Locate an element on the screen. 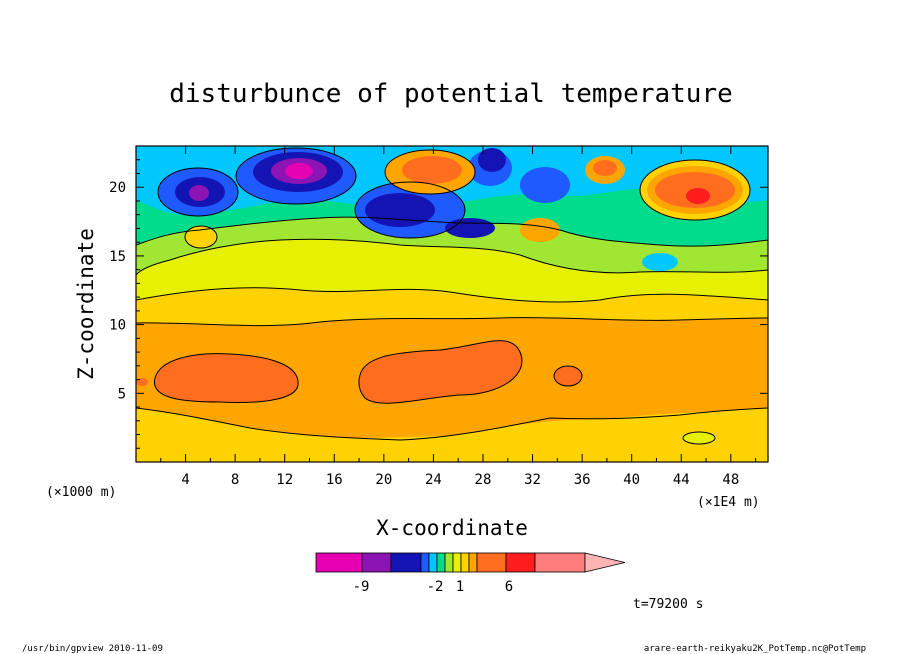 The width and height of the screenshot is (904, 654). x-tick-label: 4 is located at coordinates (185, 480).